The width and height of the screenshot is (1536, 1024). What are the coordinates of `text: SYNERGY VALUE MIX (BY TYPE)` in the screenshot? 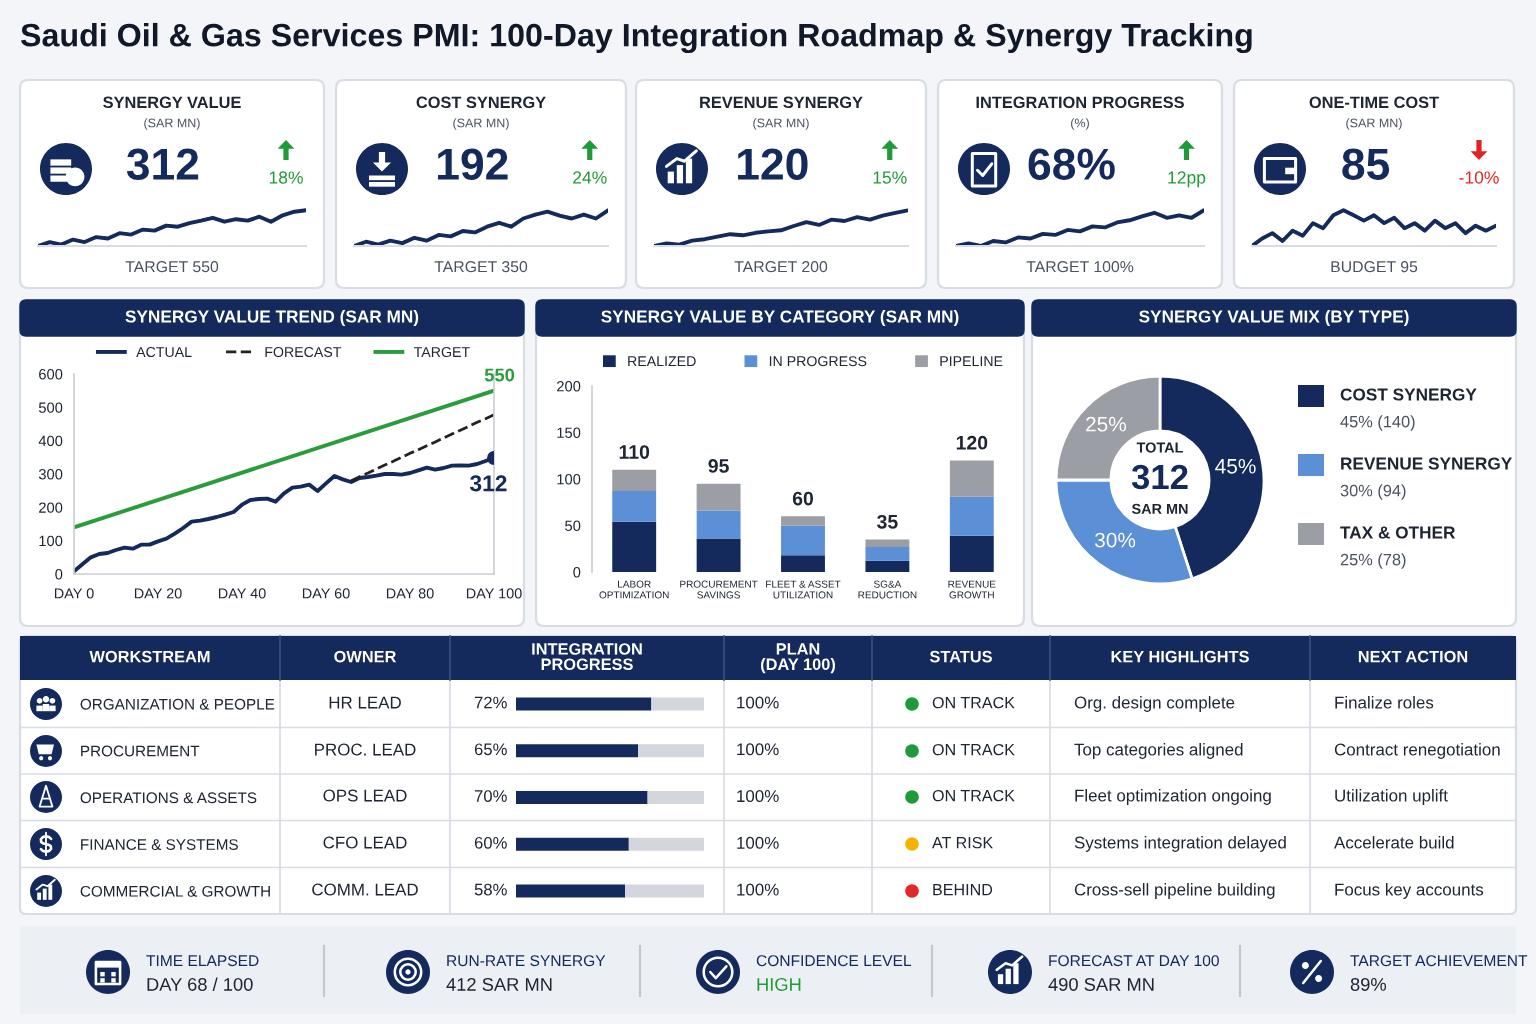 It's located at (1274, 318).